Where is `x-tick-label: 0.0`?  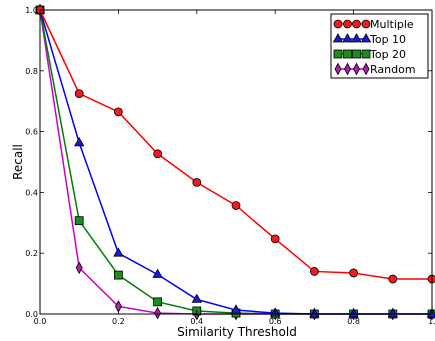
x-tick-label: 0.0 is located at coordinates (40, 321).